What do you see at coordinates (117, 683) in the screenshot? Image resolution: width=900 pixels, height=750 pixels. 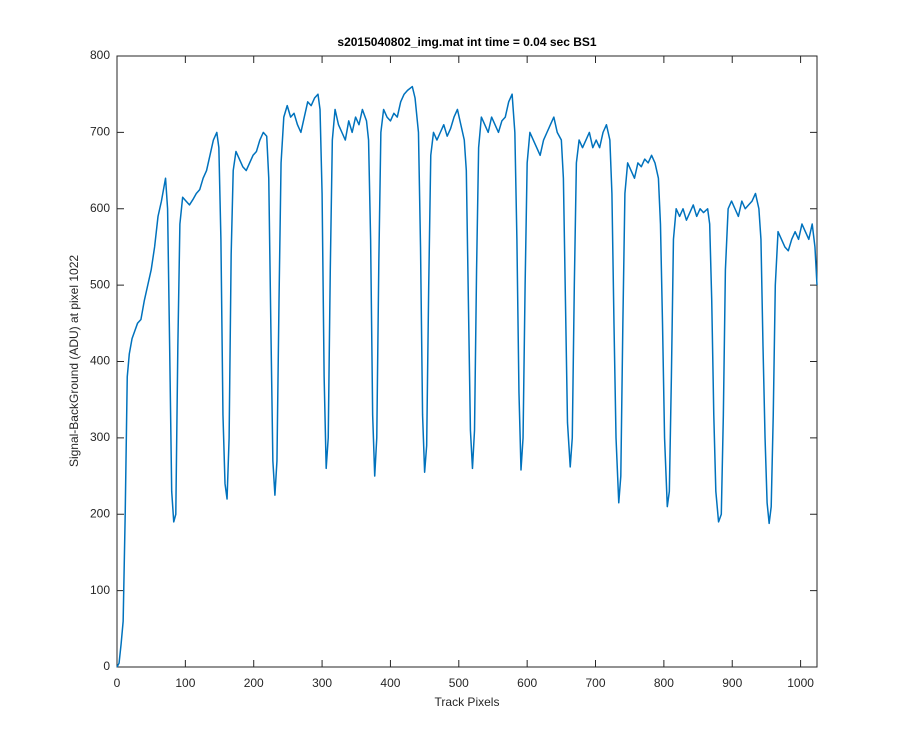 I see `x-tick-label: 0` at bounding box center [117, 683].